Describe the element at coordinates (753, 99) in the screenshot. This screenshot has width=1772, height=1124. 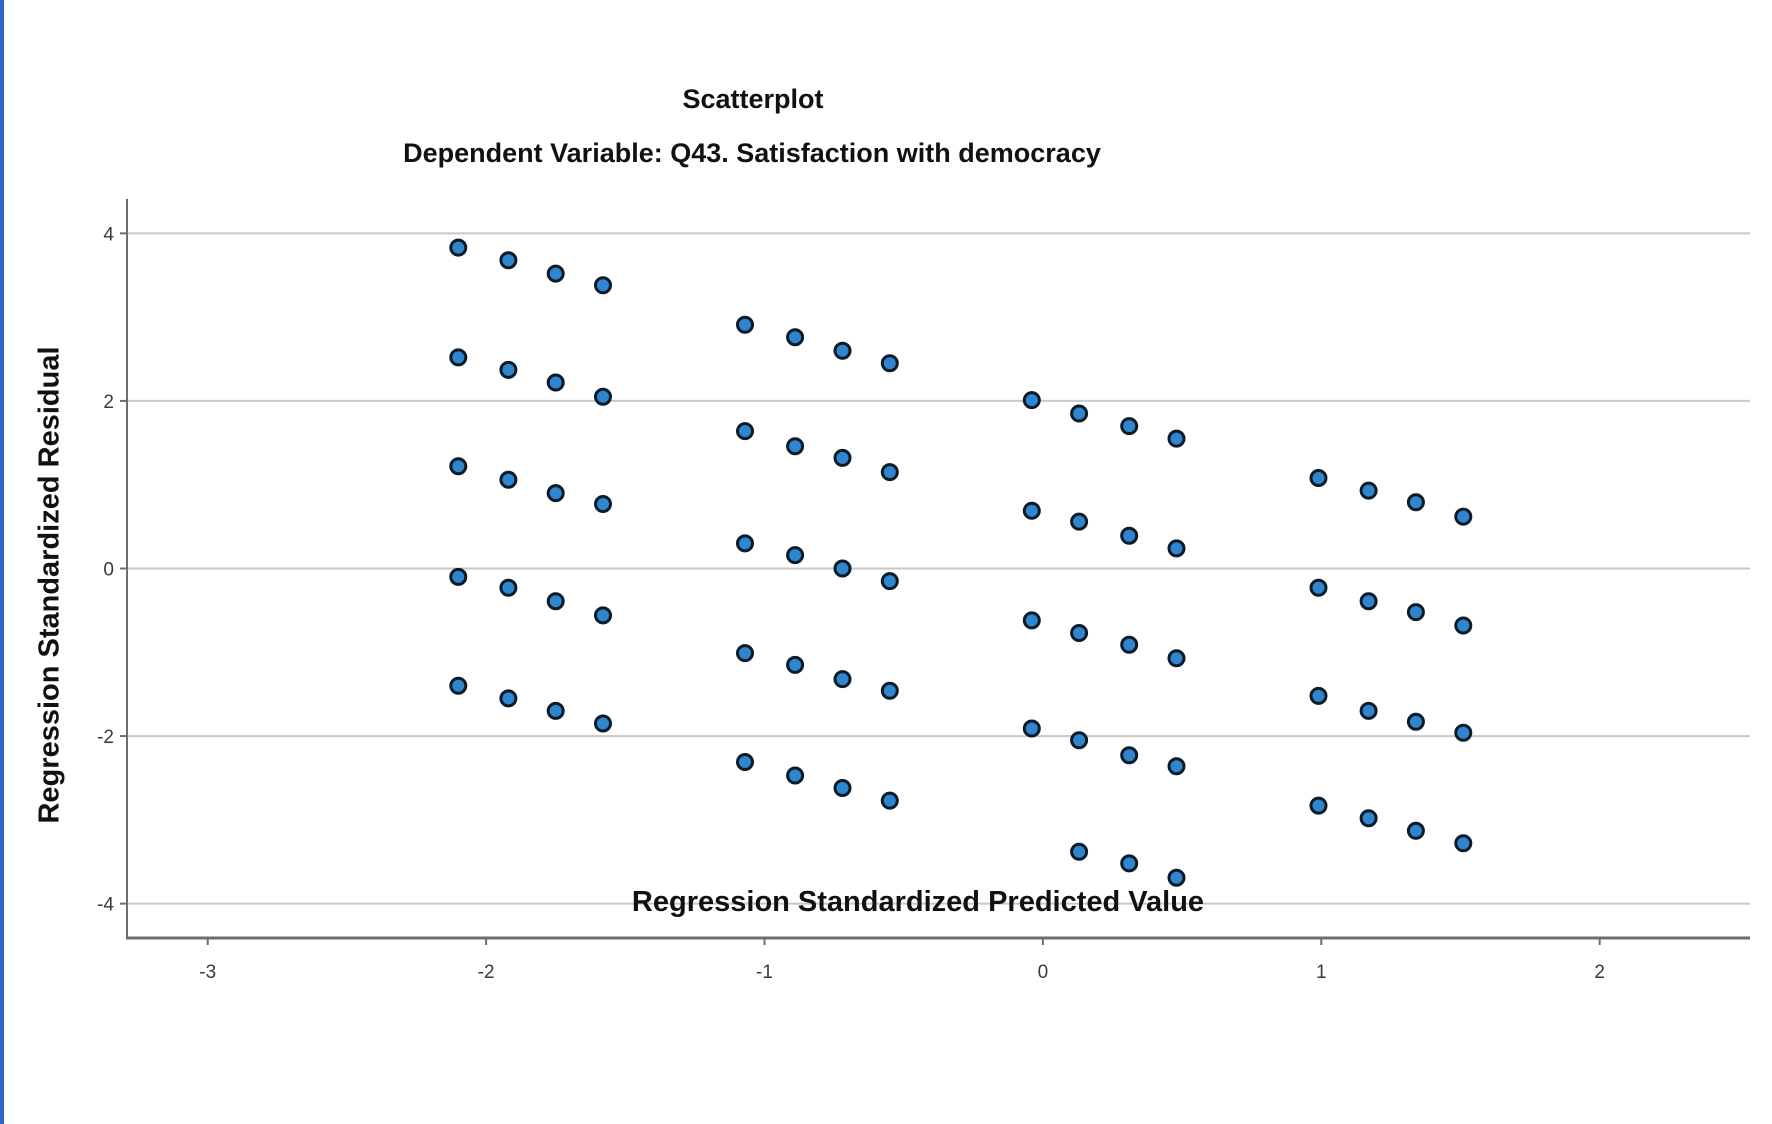
I see `chart-title: Scatterplot` at that location.